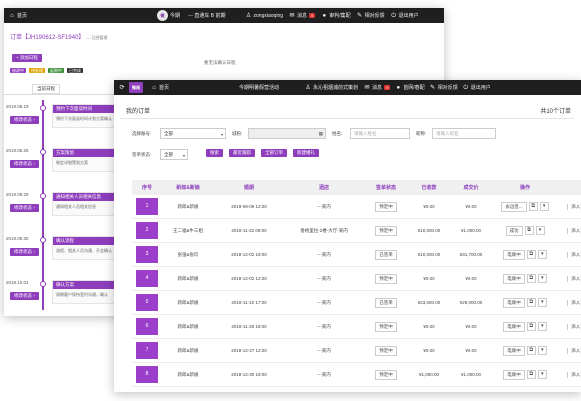 This screenshot has height=401, width=581. I want to click on row-index-cell: 8, so click(147, 374).